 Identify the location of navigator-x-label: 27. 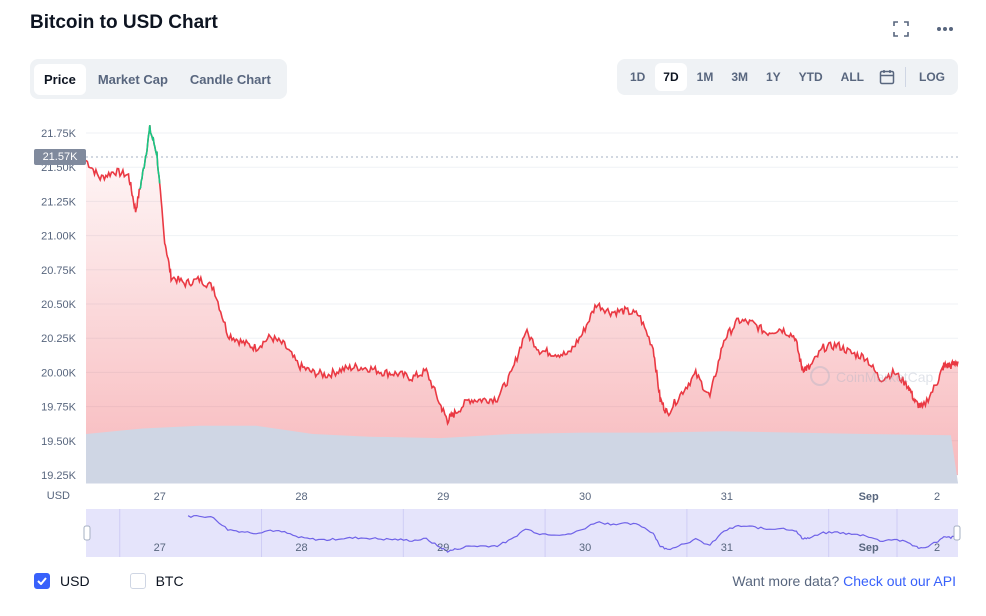
(160, 548).